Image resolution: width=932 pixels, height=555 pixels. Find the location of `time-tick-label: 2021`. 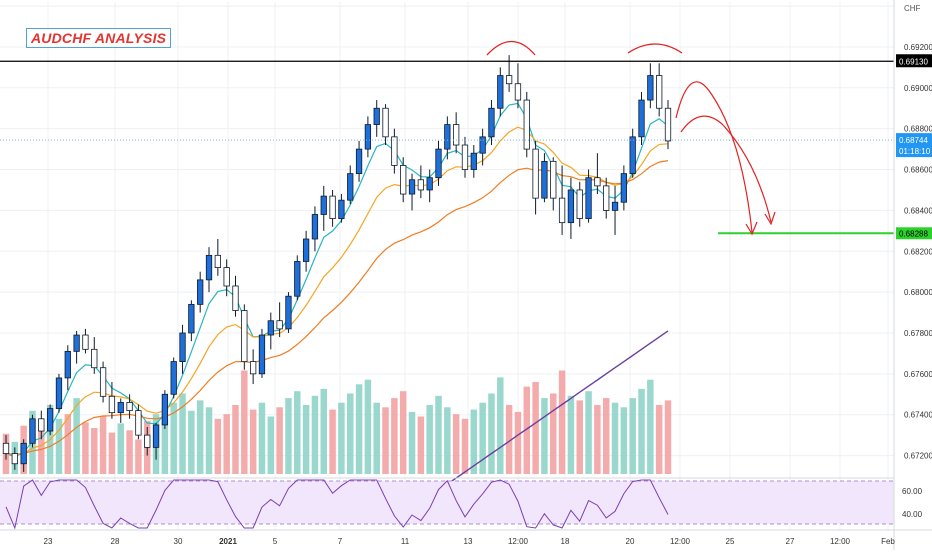

time-tick-label: 2021 is located at coordinates (228, 541).